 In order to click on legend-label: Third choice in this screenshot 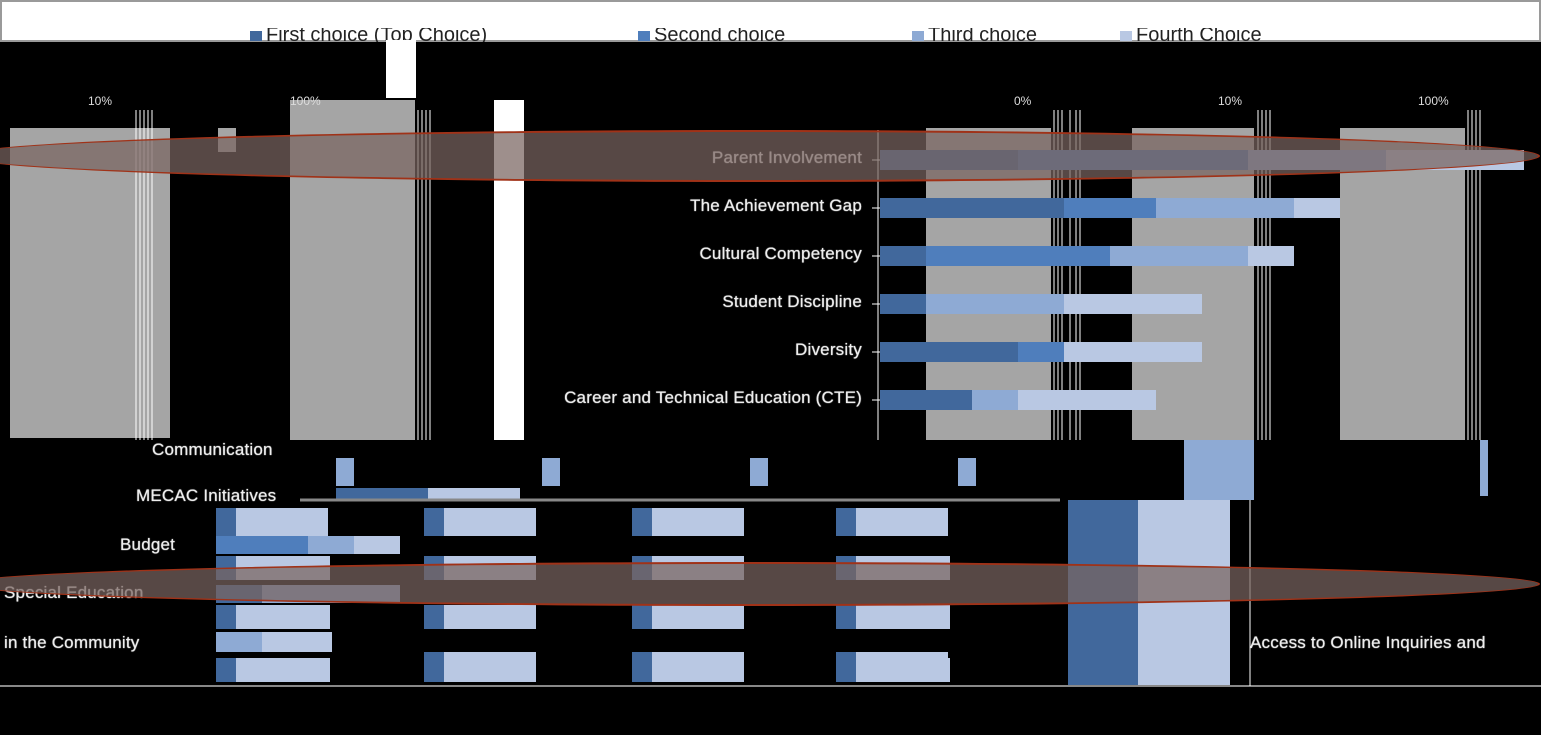, I will do `click(982, 35)`.